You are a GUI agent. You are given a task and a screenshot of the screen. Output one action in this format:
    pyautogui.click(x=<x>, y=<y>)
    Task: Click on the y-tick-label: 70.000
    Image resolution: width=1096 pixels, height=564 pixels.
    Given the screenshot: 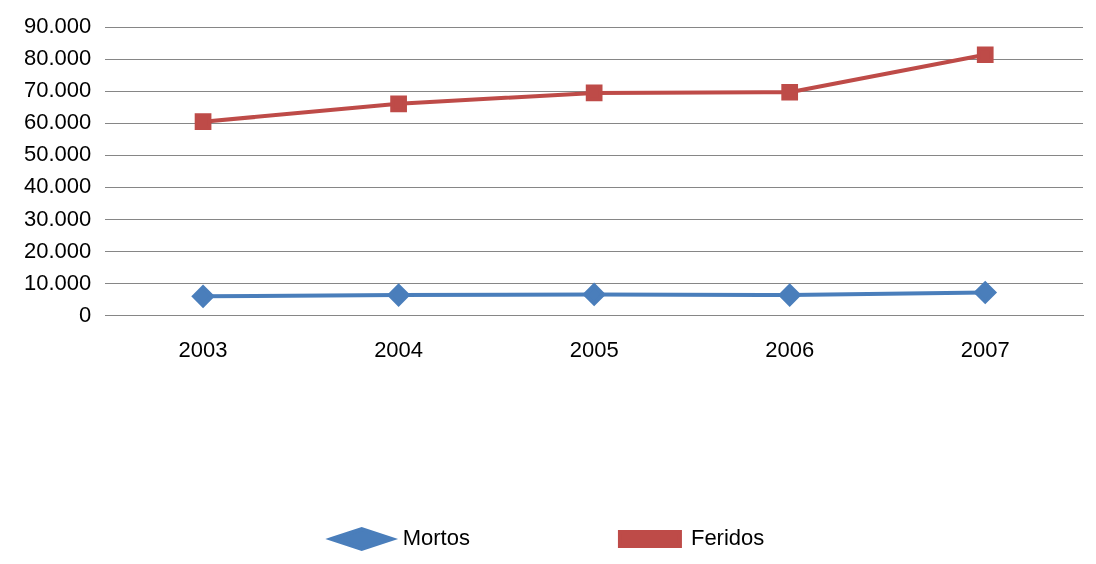 What is the action you would take?
    pyautogui.click(x=57, y=90)
    